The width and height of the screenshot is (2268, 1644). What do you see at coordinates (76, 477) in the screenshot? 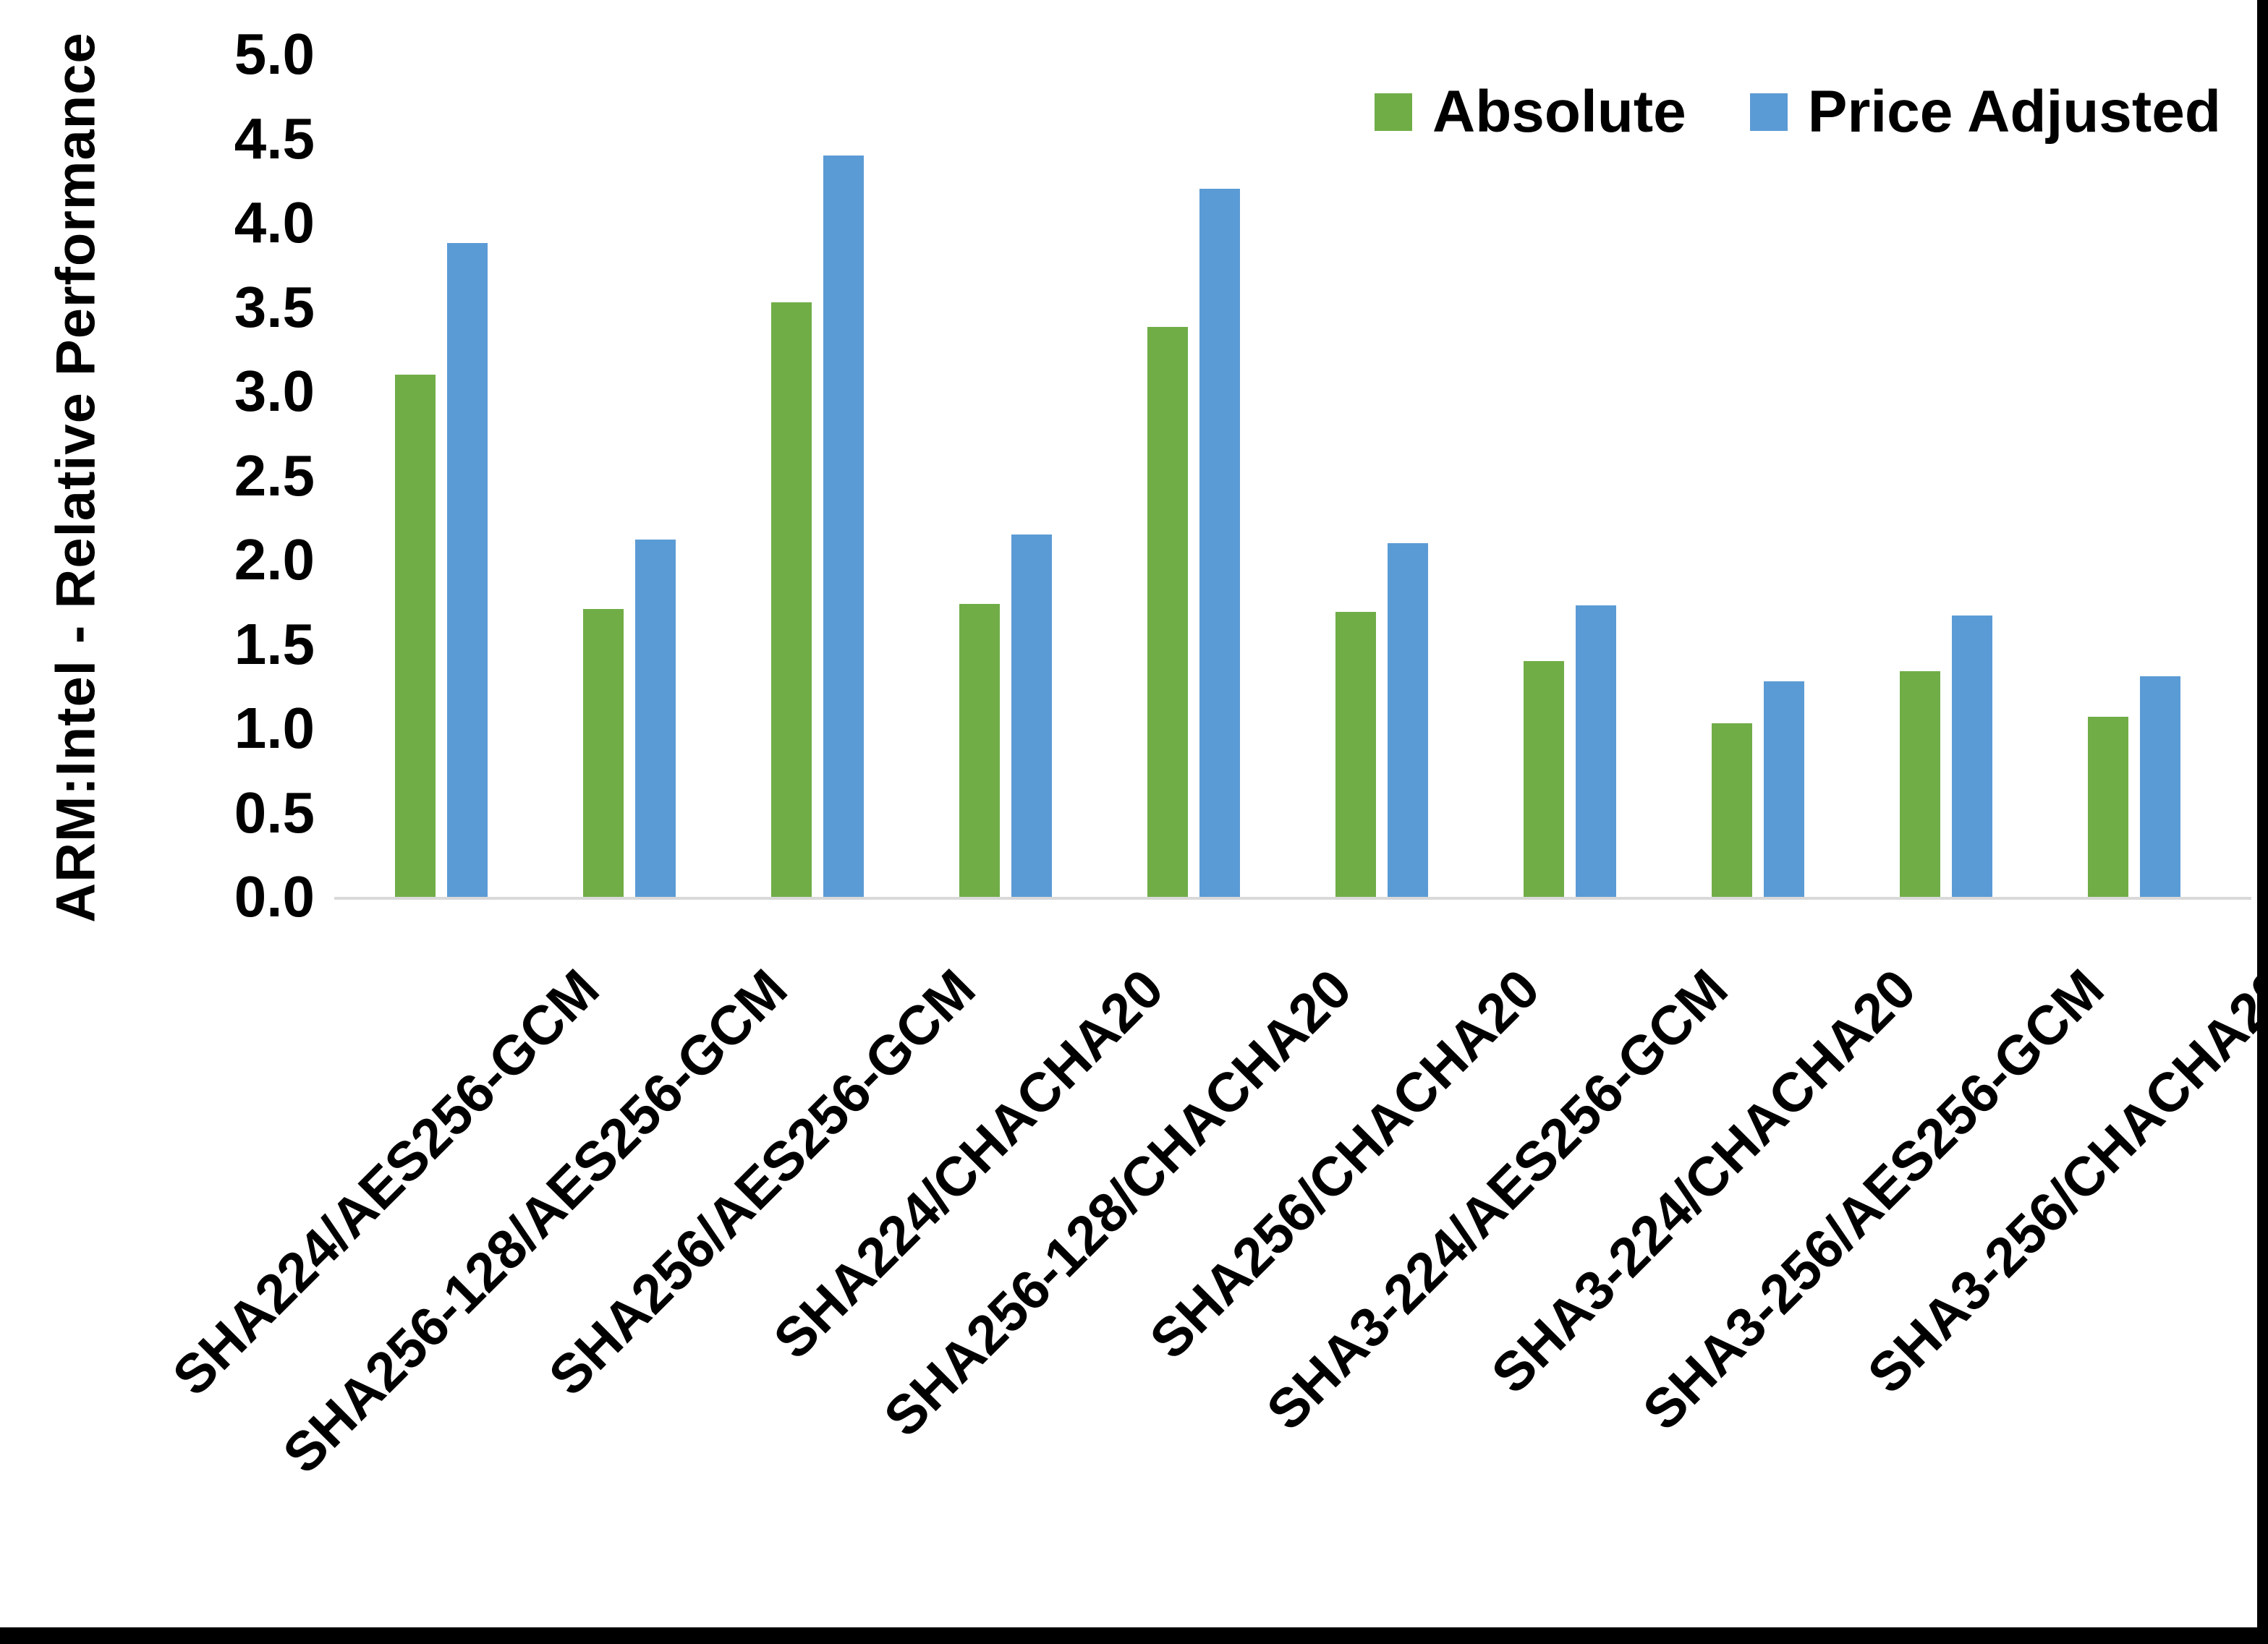
I see `y-axis-title: ARM:Intel - Relative Performance` at bounding box center [76, 477].